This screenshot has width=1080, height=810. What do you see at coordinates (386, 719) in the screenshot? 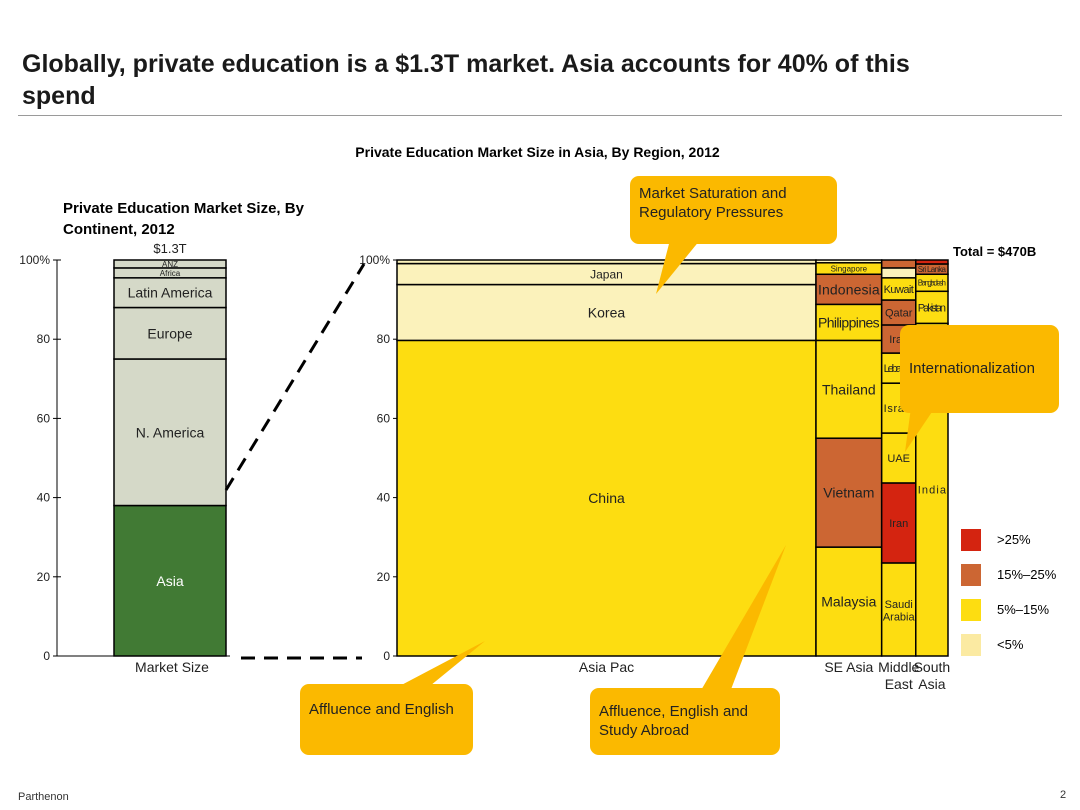
I see `callout-affluence-english: Affluence and English` at bounding box center [386, 719].